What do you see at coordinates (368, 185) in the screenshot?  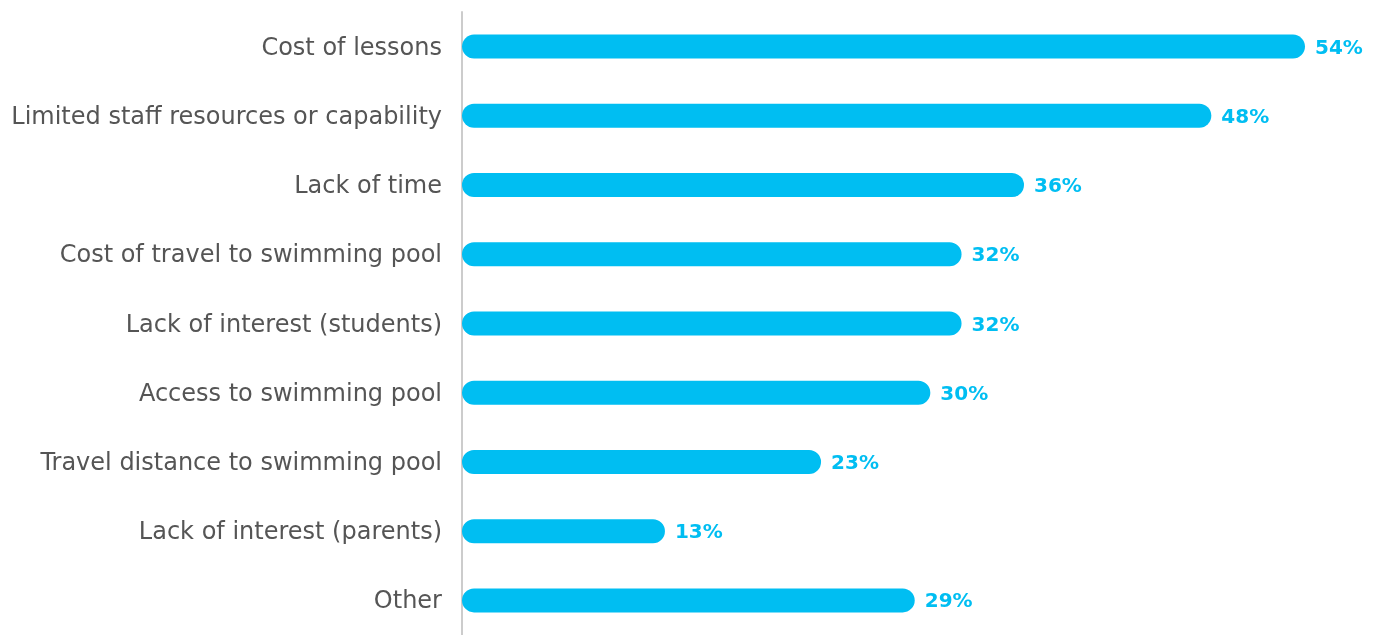 I see `y-tick-label: Lack of time` at bounding box center [368, 185].